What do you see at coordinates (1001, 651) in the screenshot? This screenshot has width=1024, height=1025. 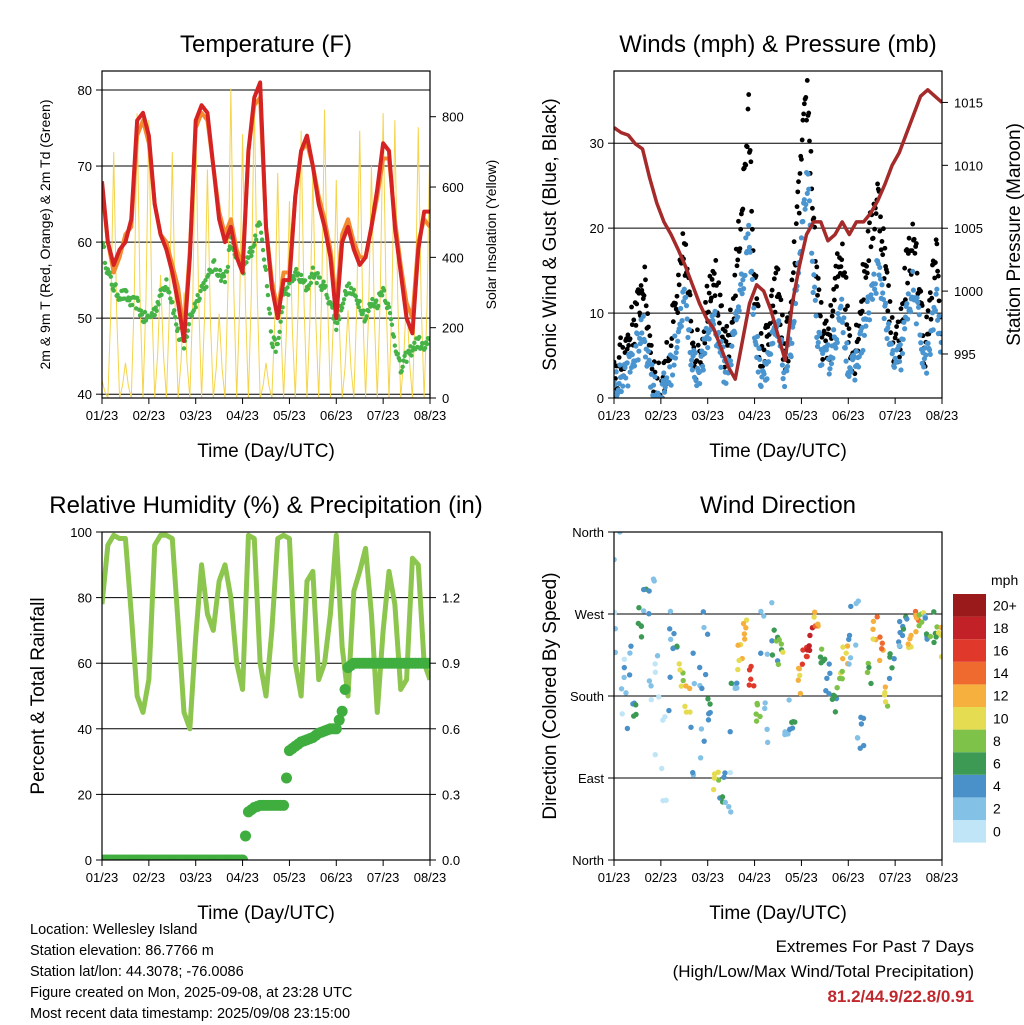 I see `legend-label: 16` at bounding box center [1001, 651].